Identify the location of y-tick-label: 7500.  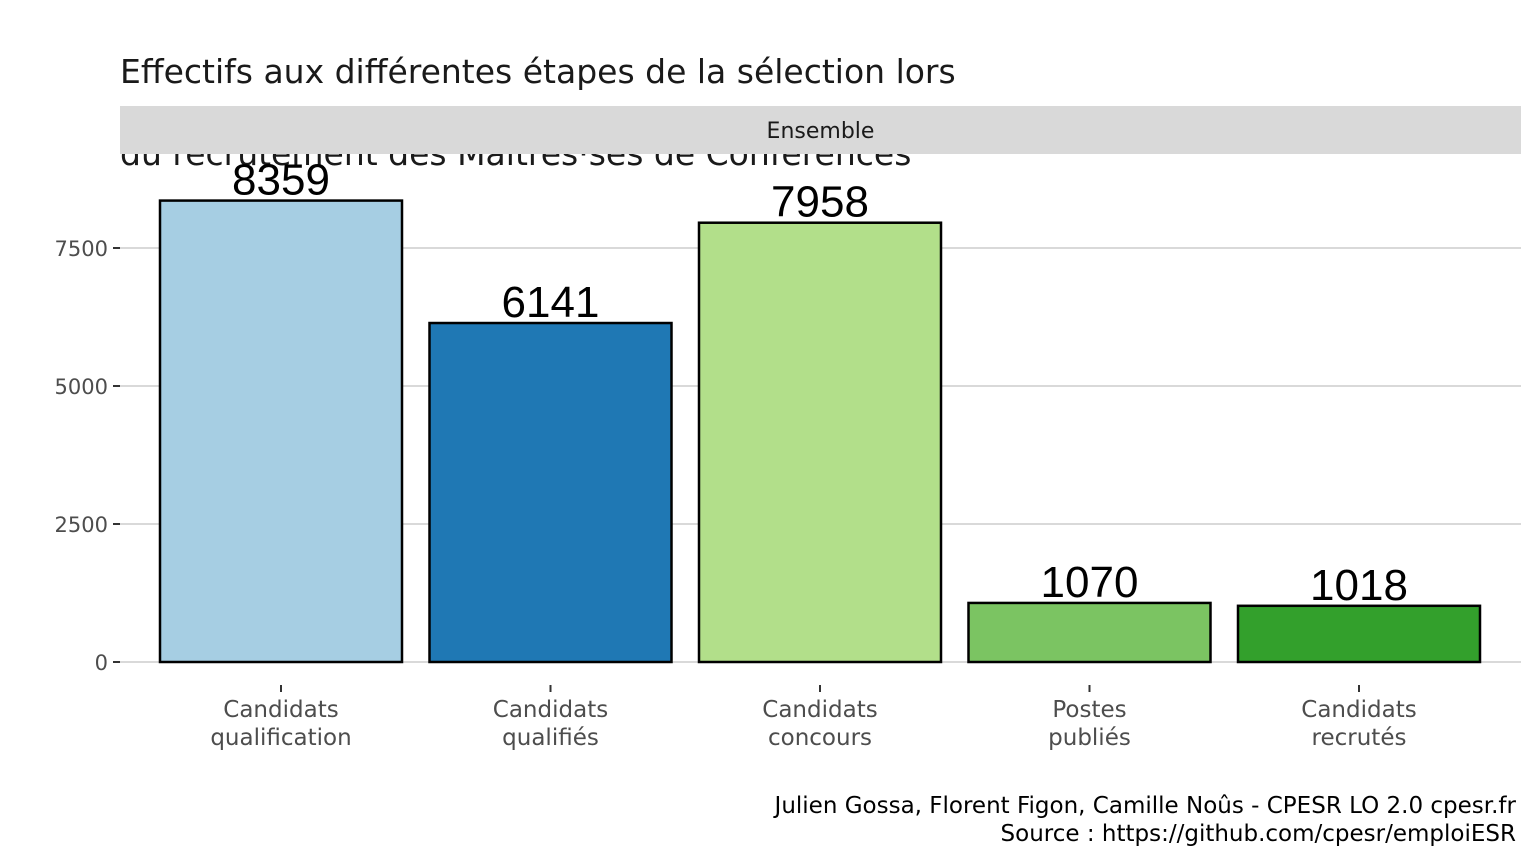
(81, 249).